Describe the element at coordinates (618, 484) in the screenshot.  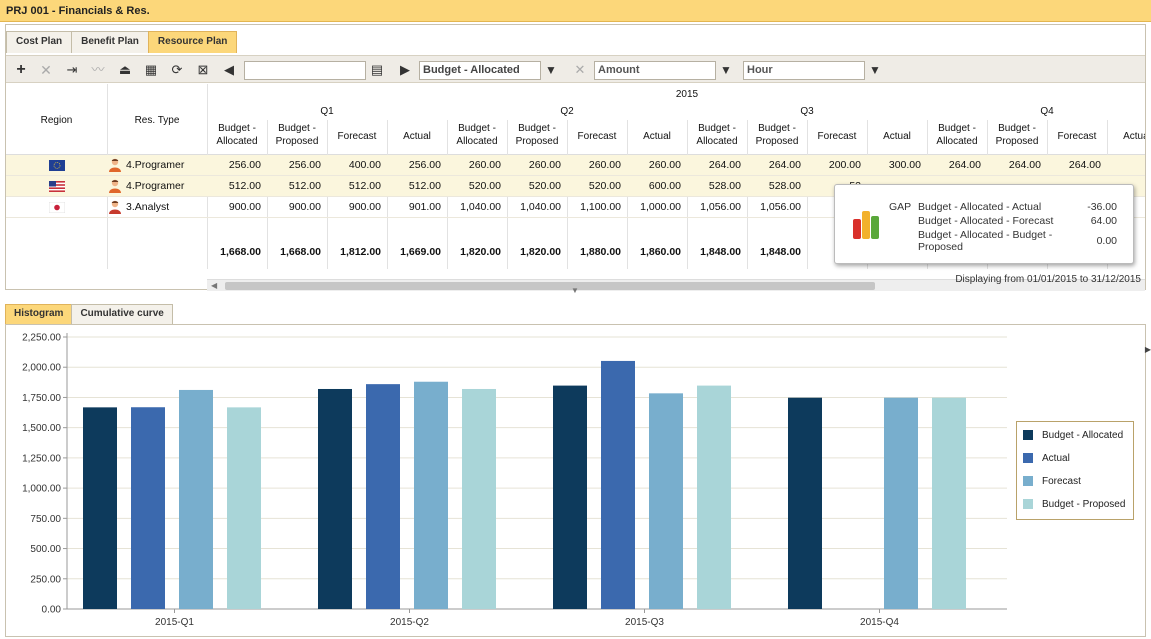
I see `bar-actual-2015-q3` at that location.